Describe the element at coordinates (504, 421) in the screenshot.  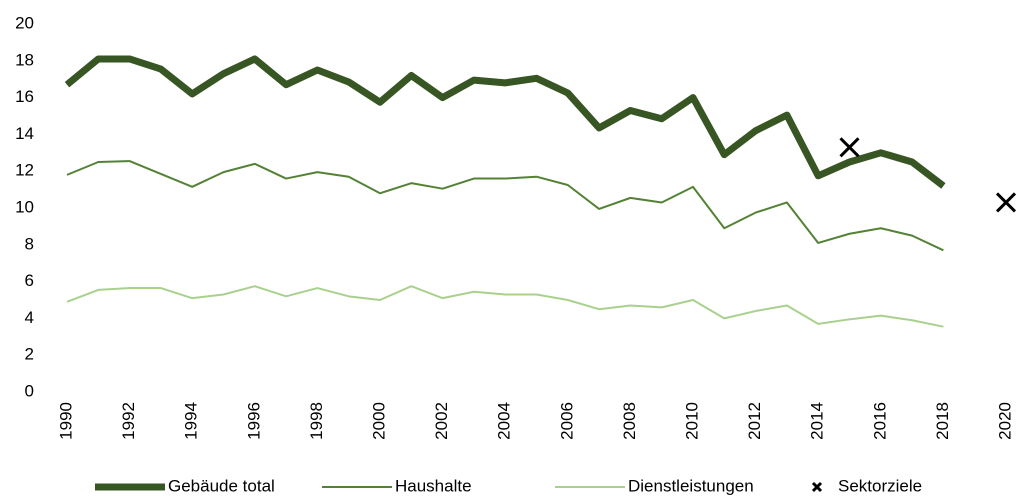
I see `x-tick-label: 2004` at that location.